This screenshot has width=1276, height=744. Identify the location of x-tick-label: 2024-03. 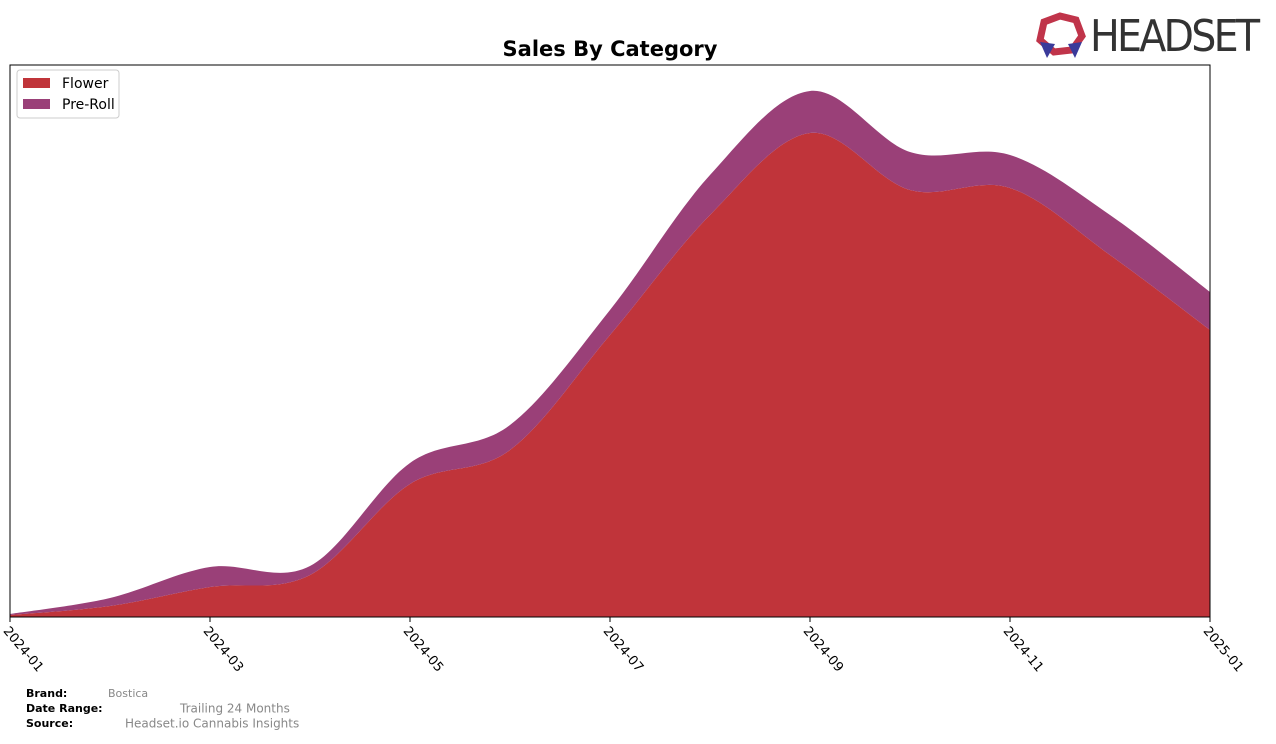
(223, 649).